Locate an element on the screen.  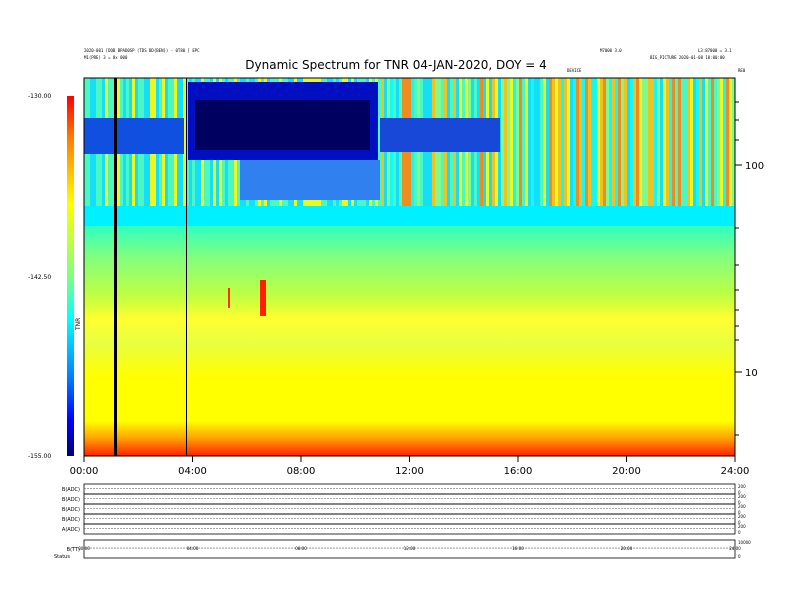
panel-label: A(ADC) is located at coordinates (71, 530).